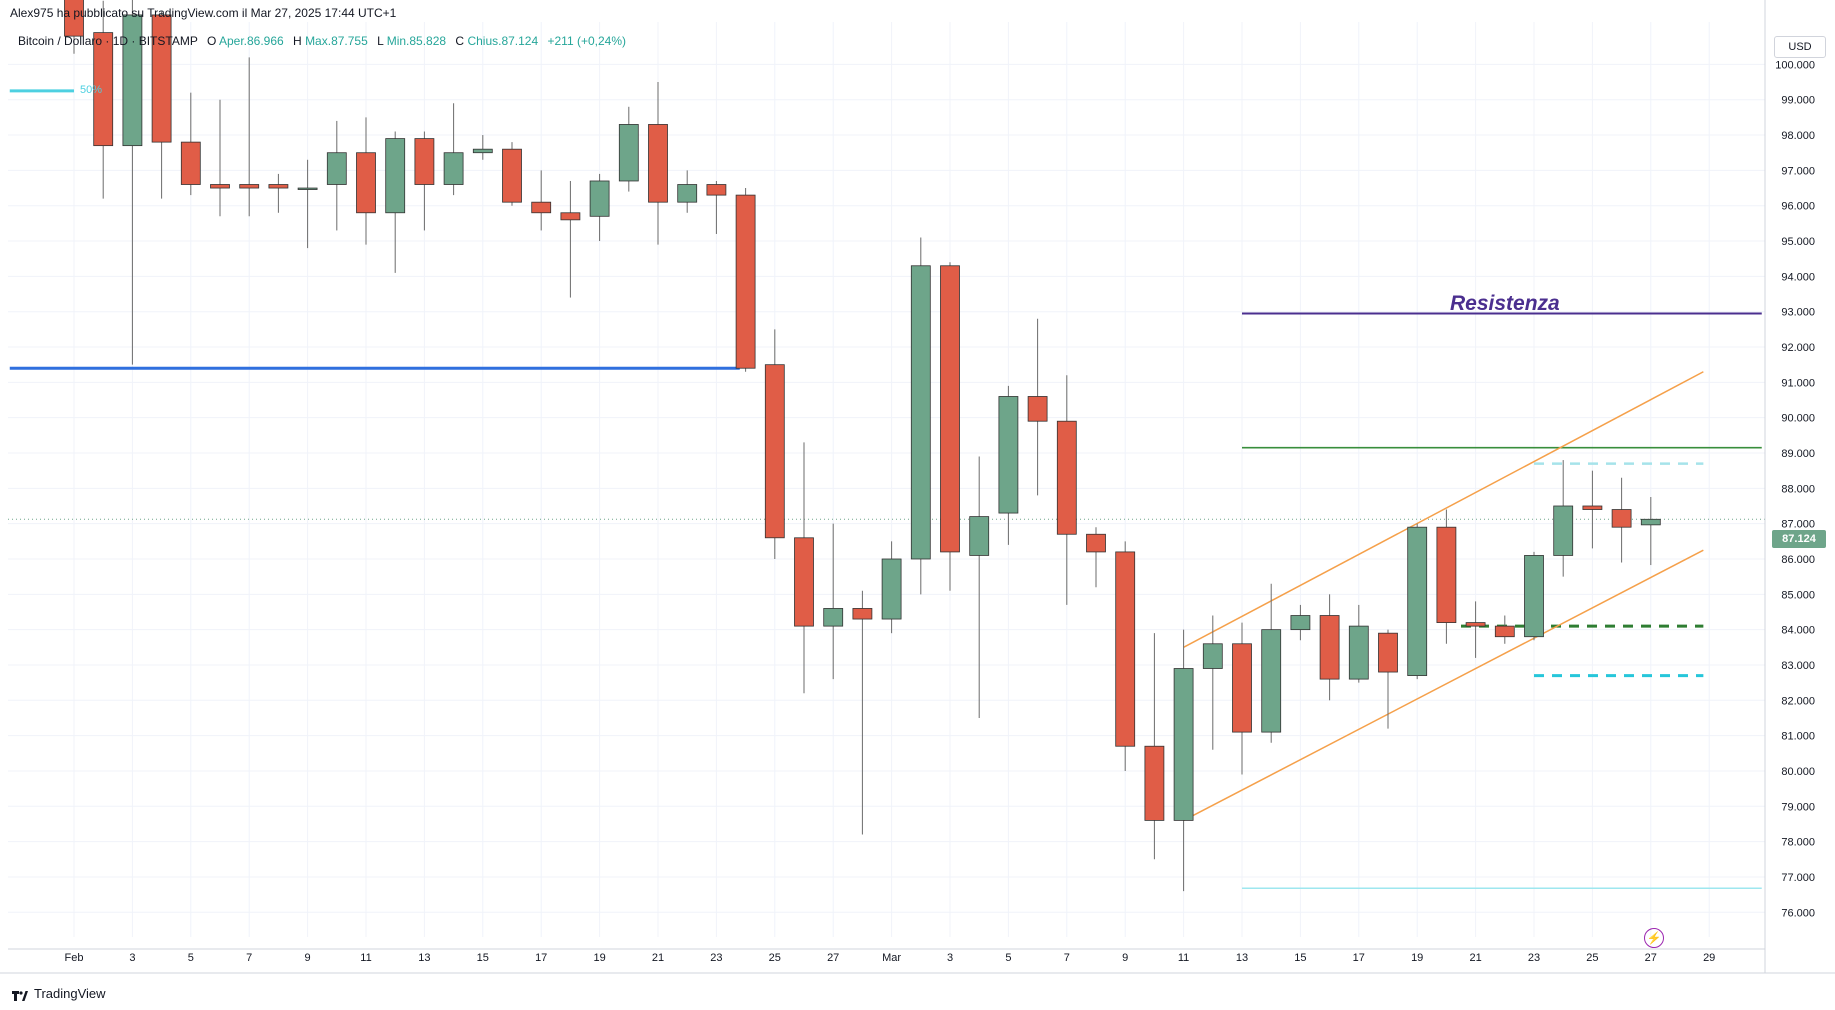 The width and height of the screenshot is (1835, 1010). Describe the element at coordinates (416, 41) in the screenshot. I see `legend-low-value: Min.85.828` at that location.